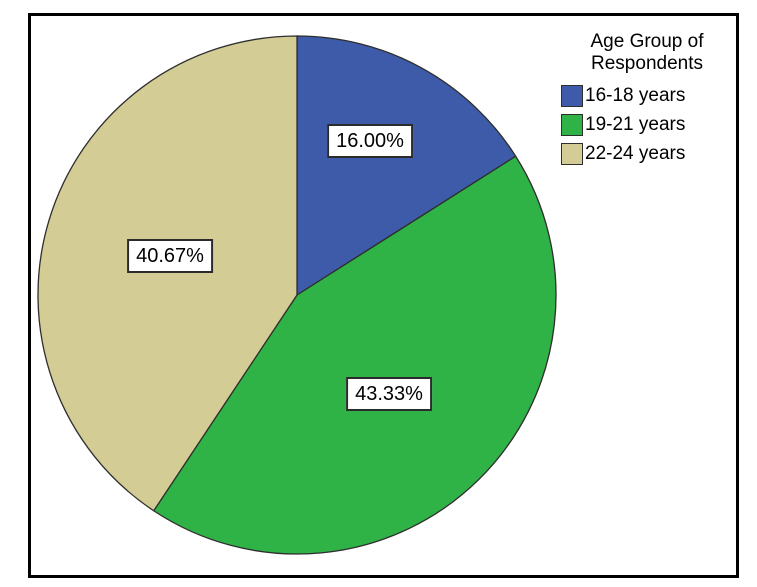 This screenshot has height=587, width=757. I want to click on legend-item-22-24: 22-24 years, so click(647, 153).